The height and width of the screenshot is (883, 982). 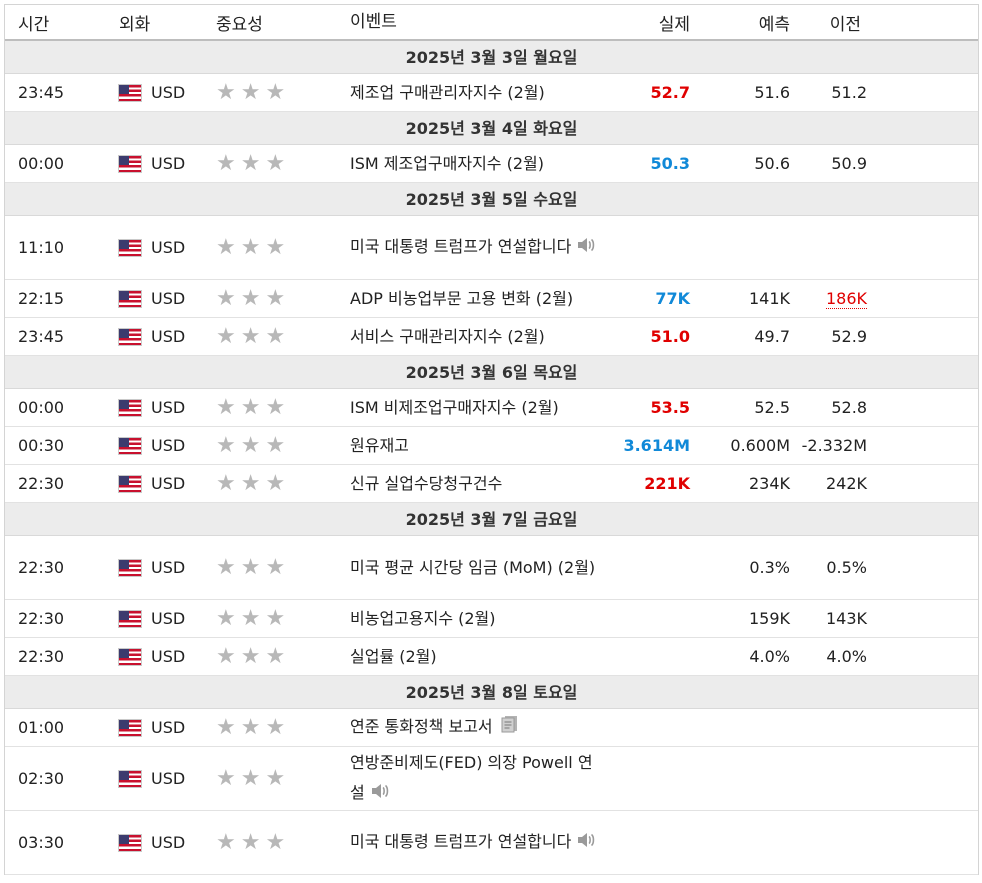 I want to click on event-cell: ISM 비제조업구매자지수 (2월), so click(x=467, y=408).